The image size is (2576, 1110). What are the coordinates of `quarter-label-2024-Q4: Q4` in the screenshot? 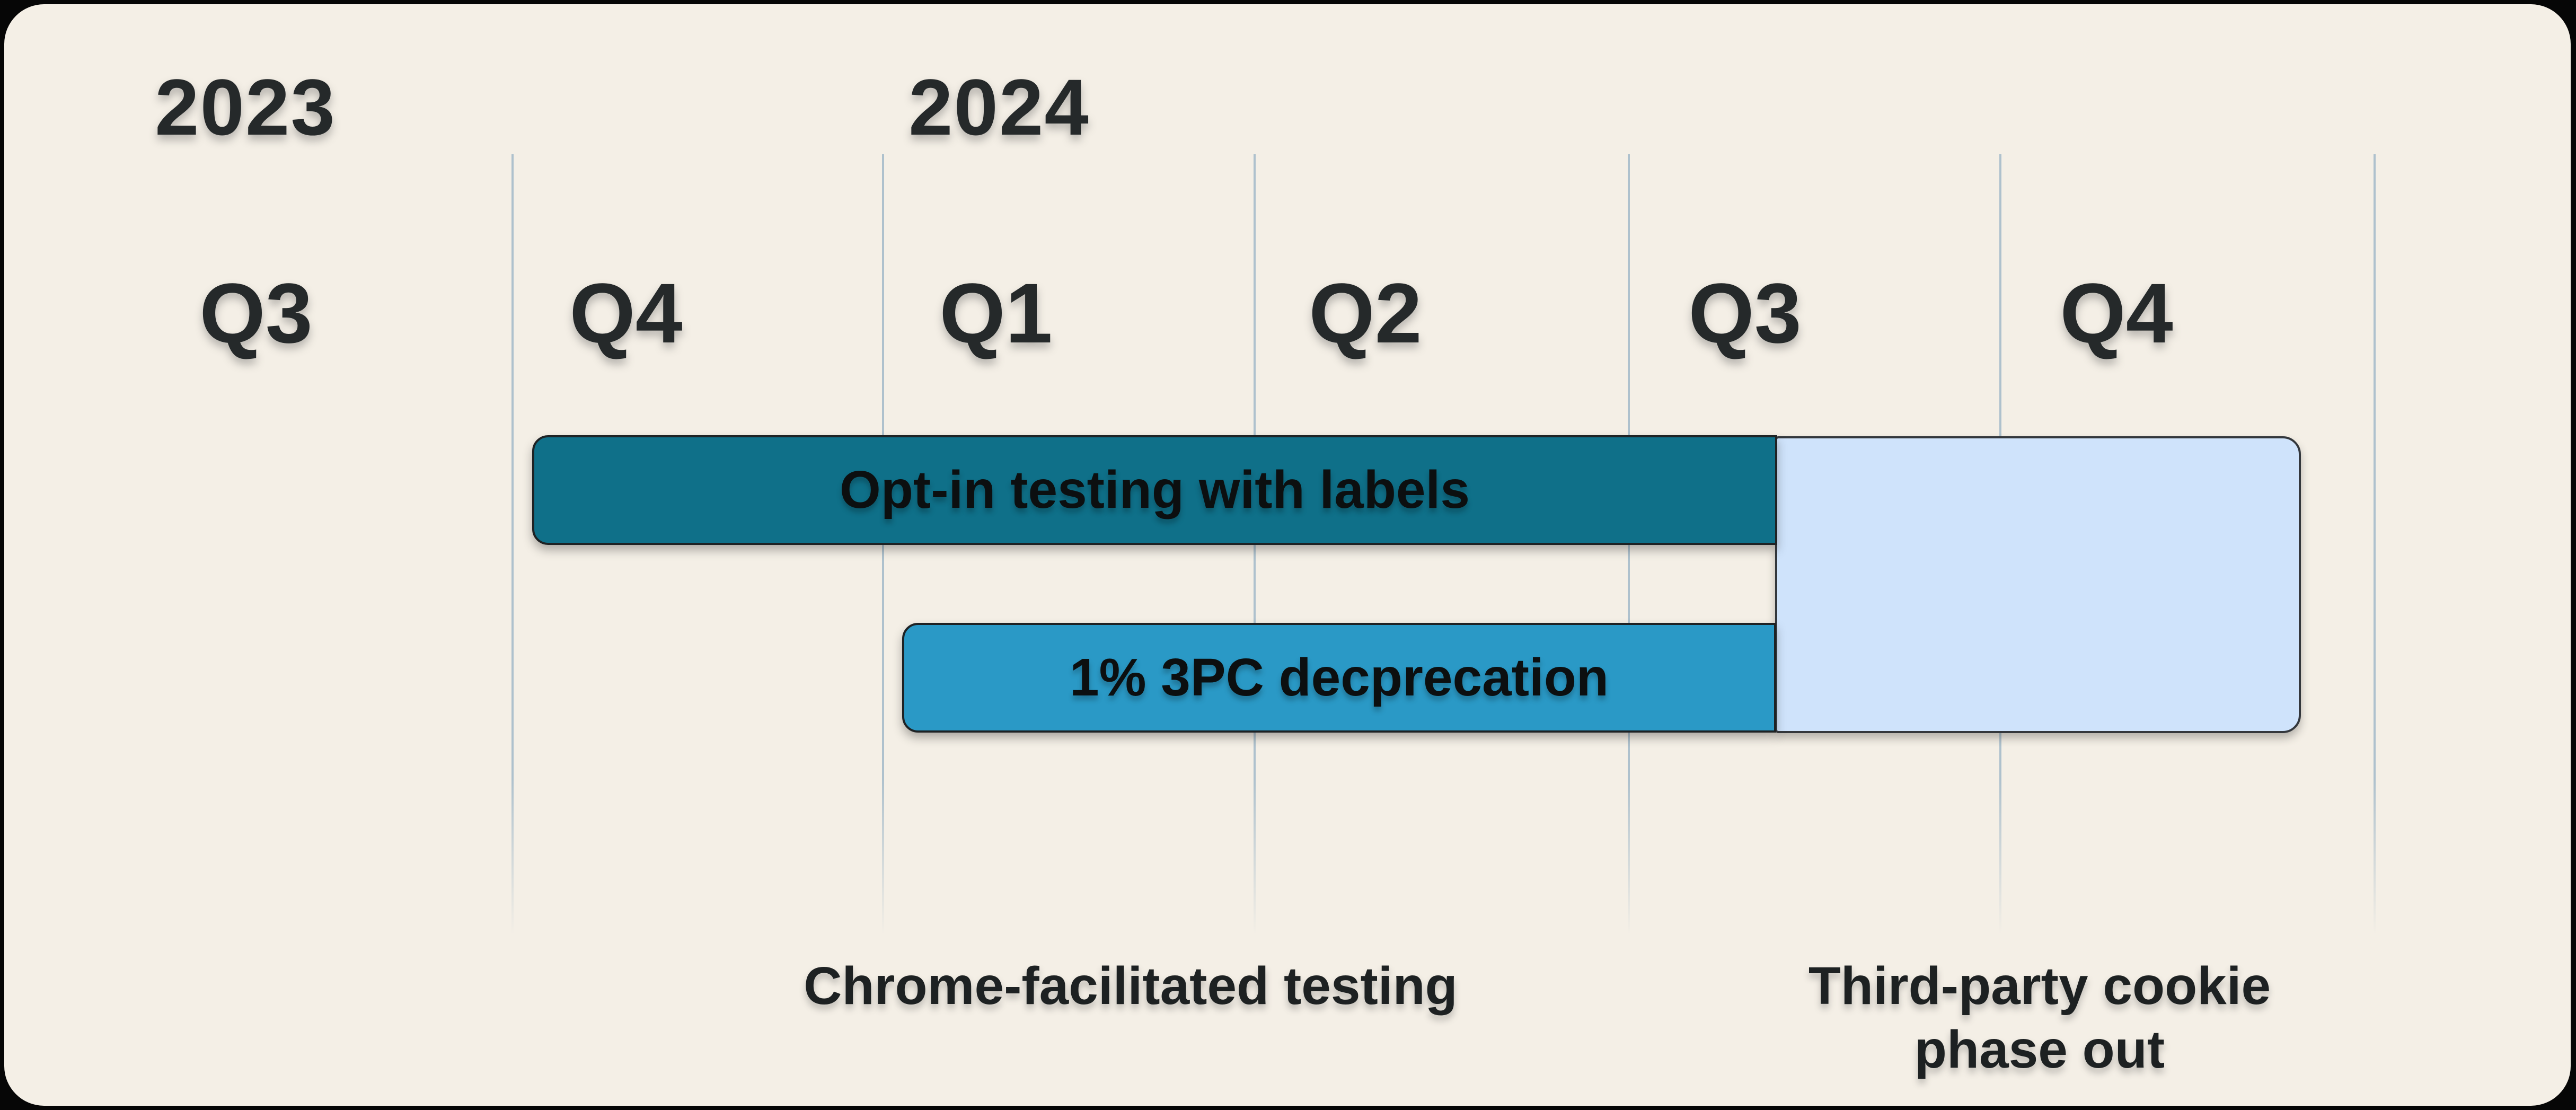 It's located at (2116, 313).